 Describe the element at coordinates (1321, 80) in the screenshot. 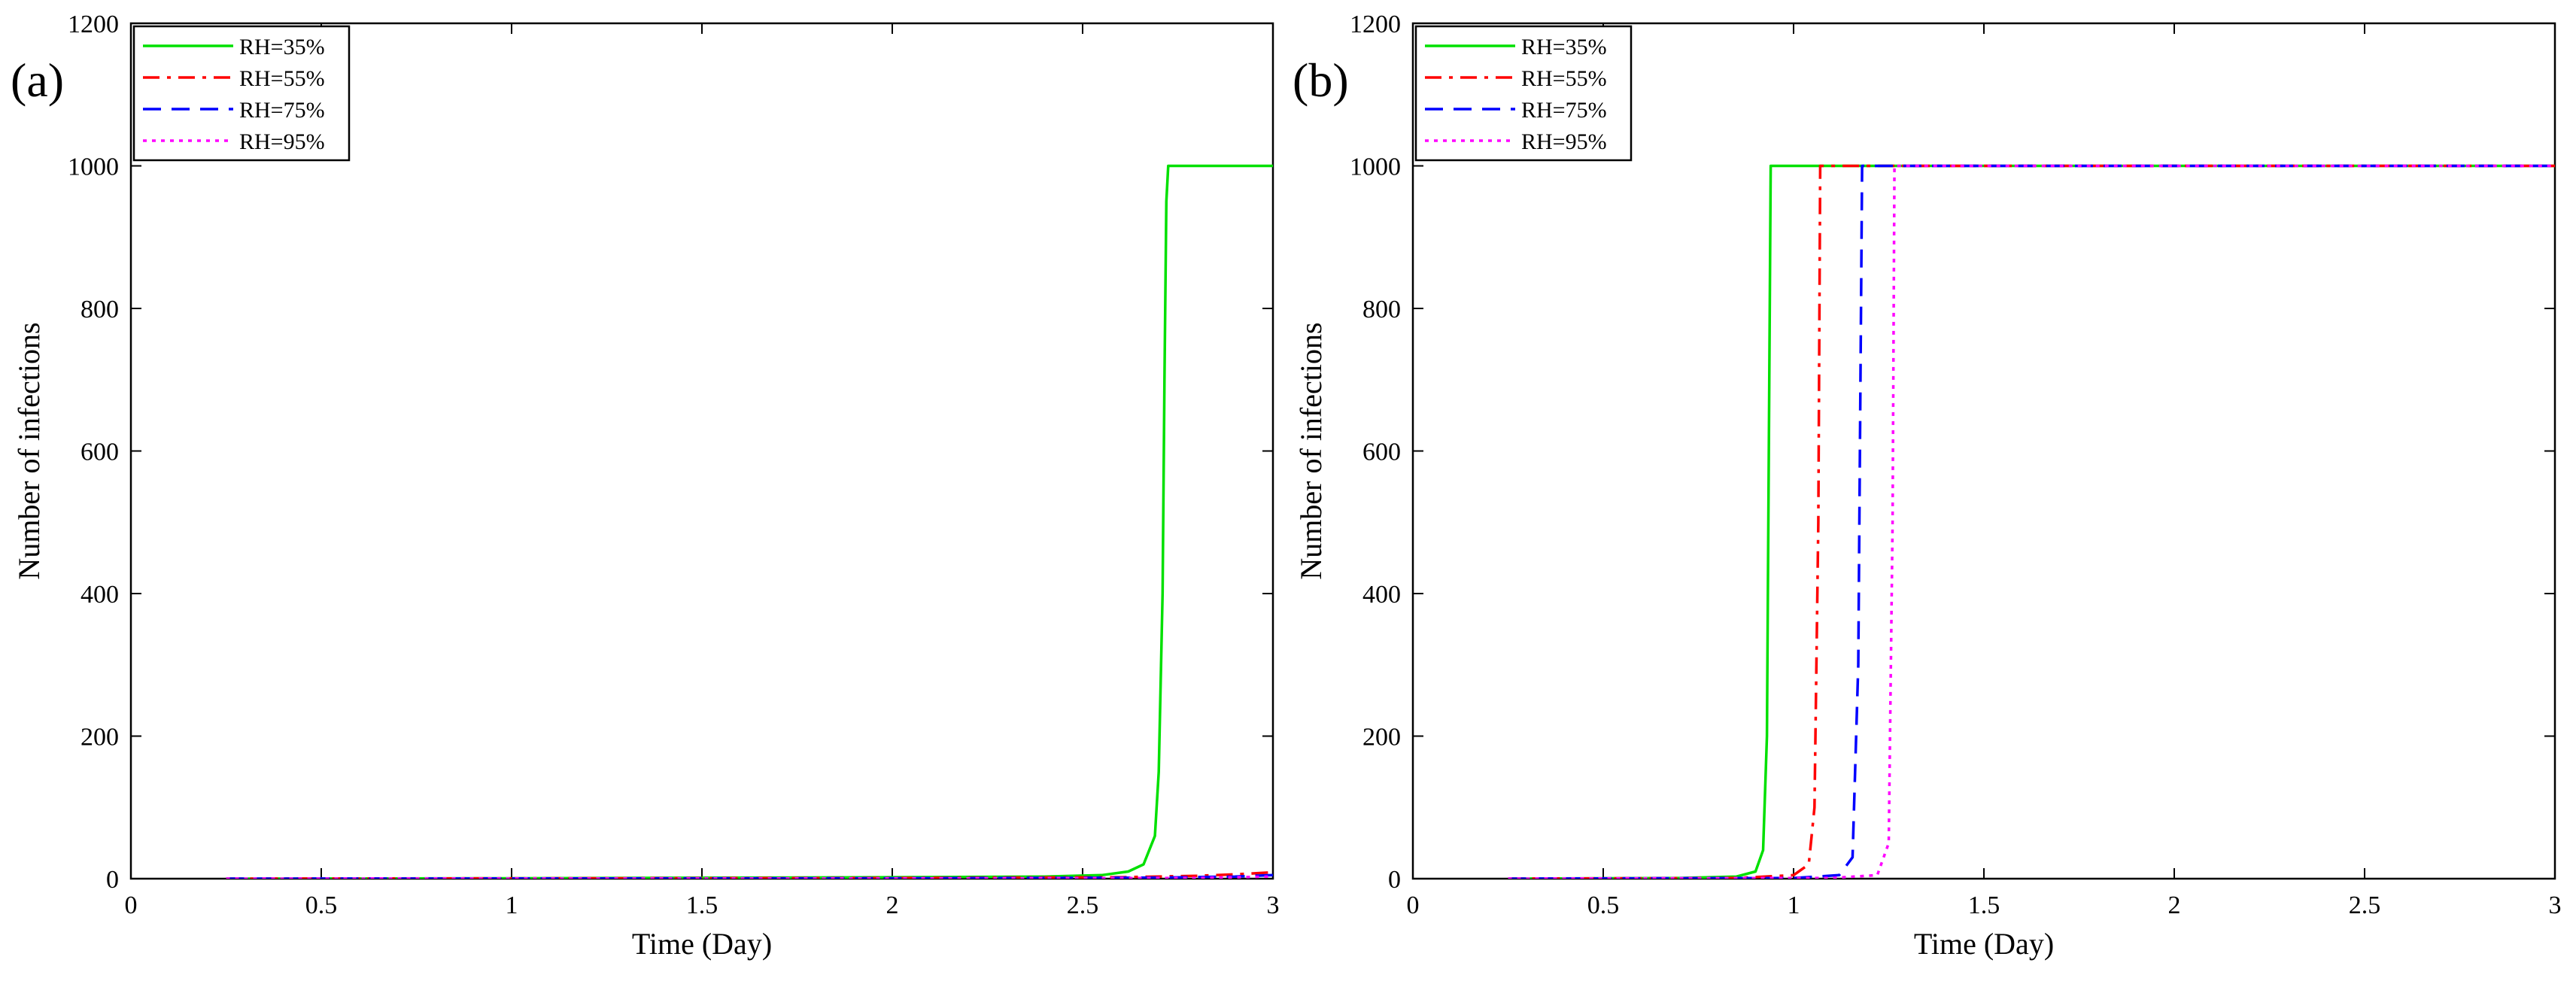

I see `panel-label: (b)` at that location.